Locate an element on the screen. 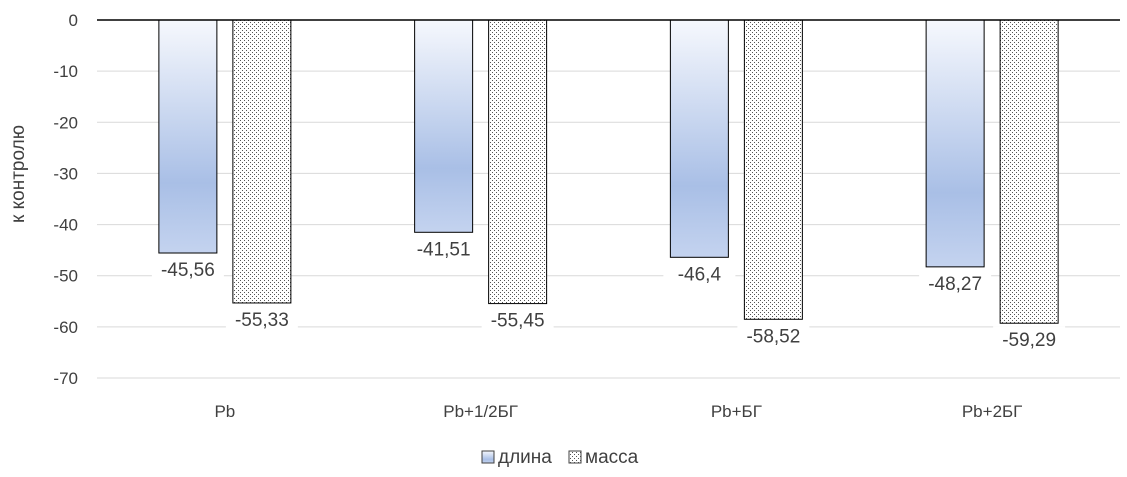  legend-label: длина is located at coordinates (525, 457).